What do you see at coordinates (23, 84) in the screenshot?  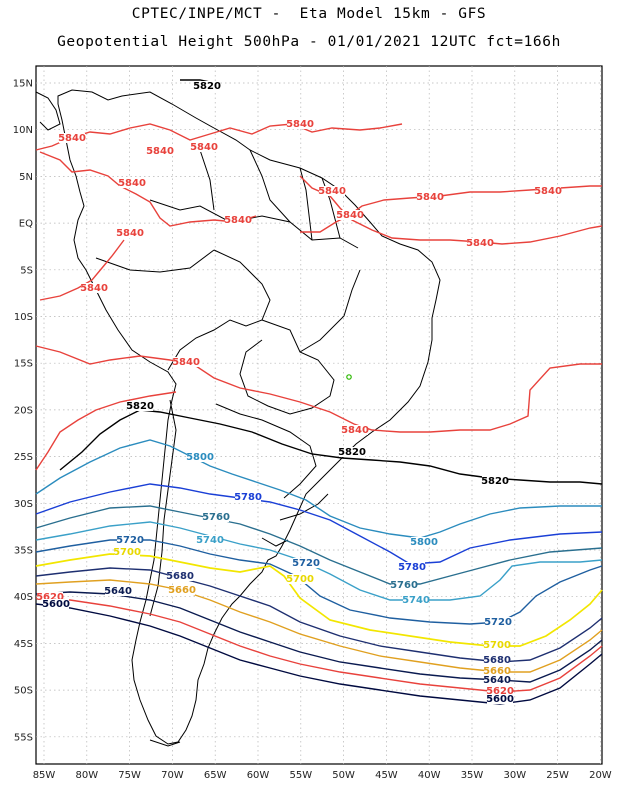 I see `lat-label: 15N` at bounding box center [23, 84].